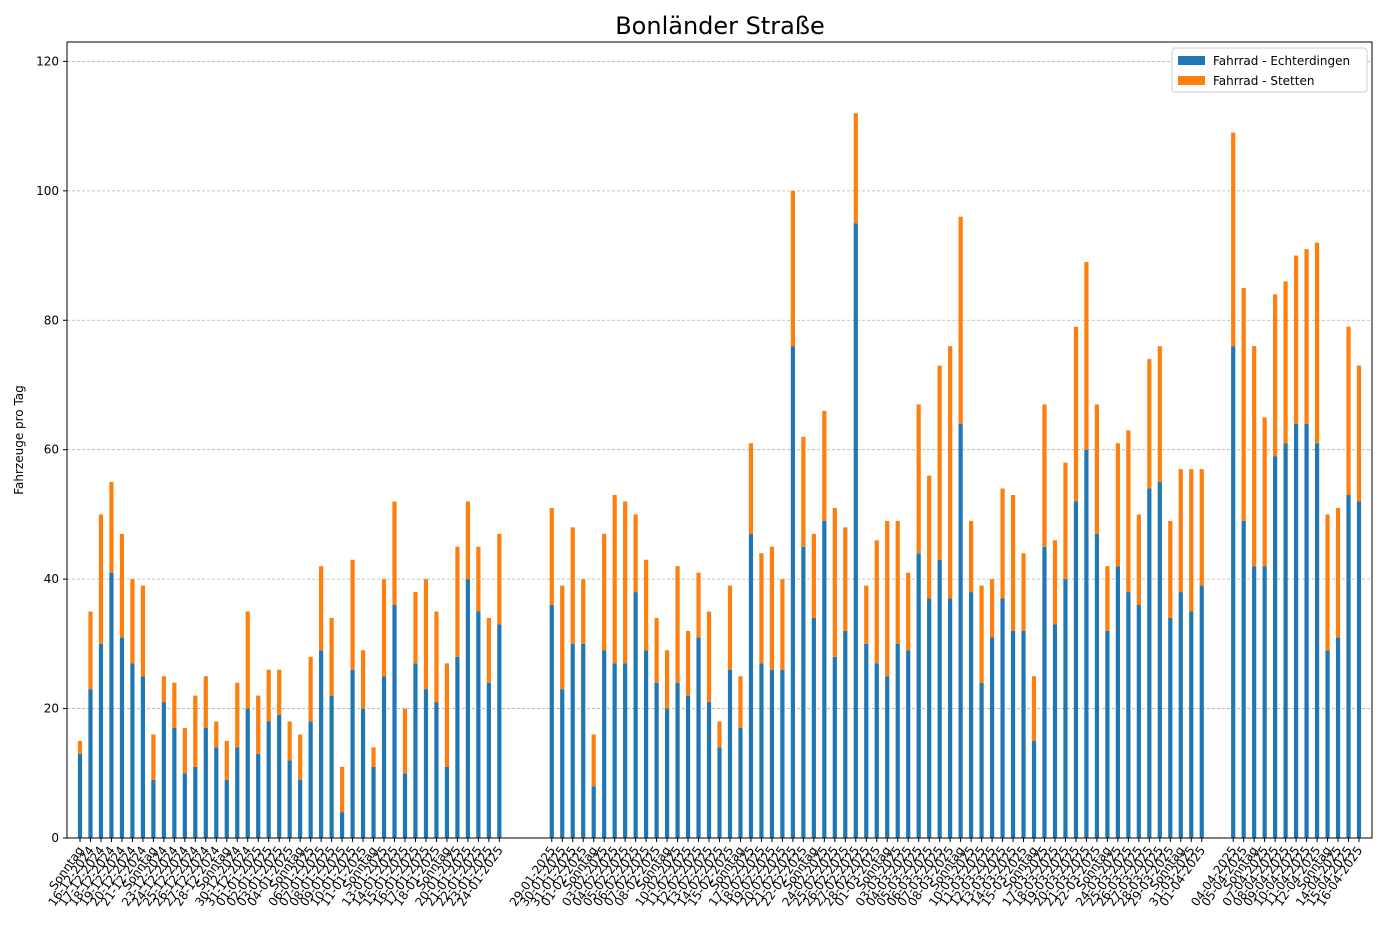 The width and height of the screenshot is (1400, 933). I want to click on chart-title: Bonländer Straße, so click(720, 26).